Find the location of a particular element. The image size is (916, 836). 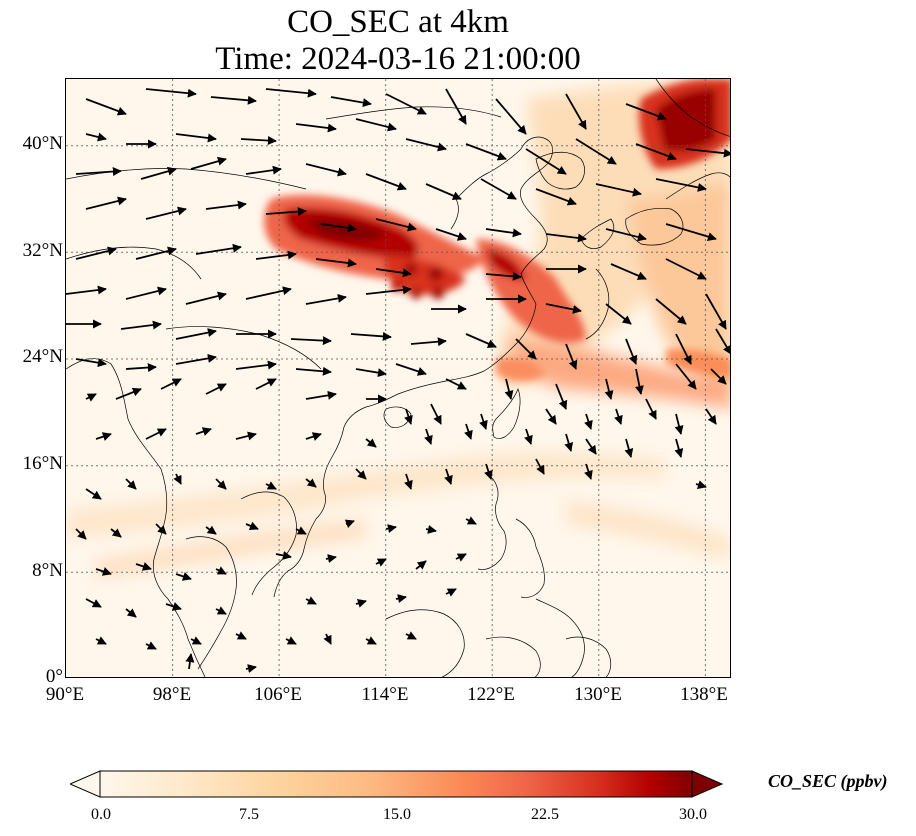

lon-tick-90e: 90°E is located at coordinates (65, 694).